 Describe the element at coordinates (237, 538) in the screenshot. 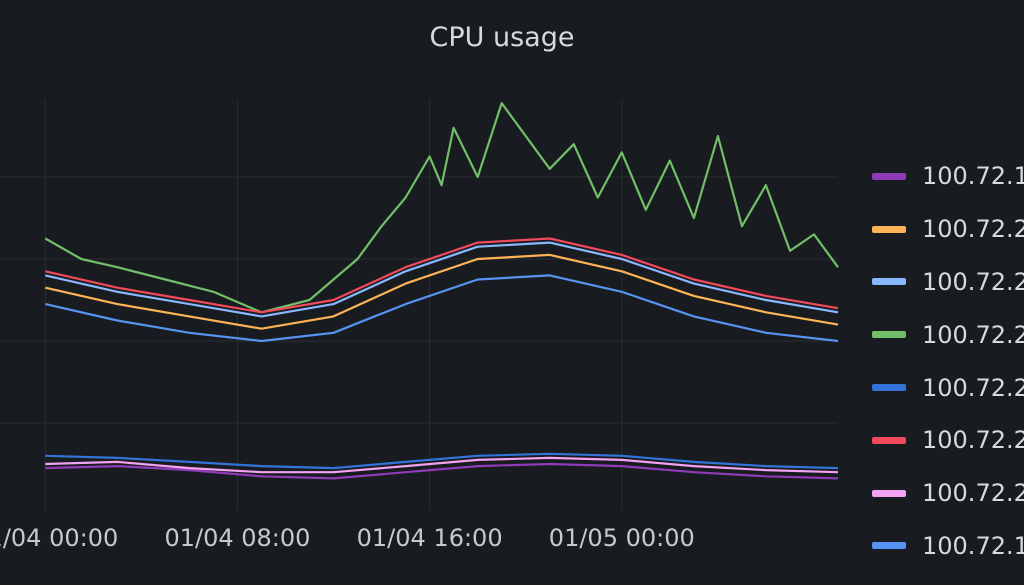

I see `x-tick-label: 01/04 08:00` at that location.